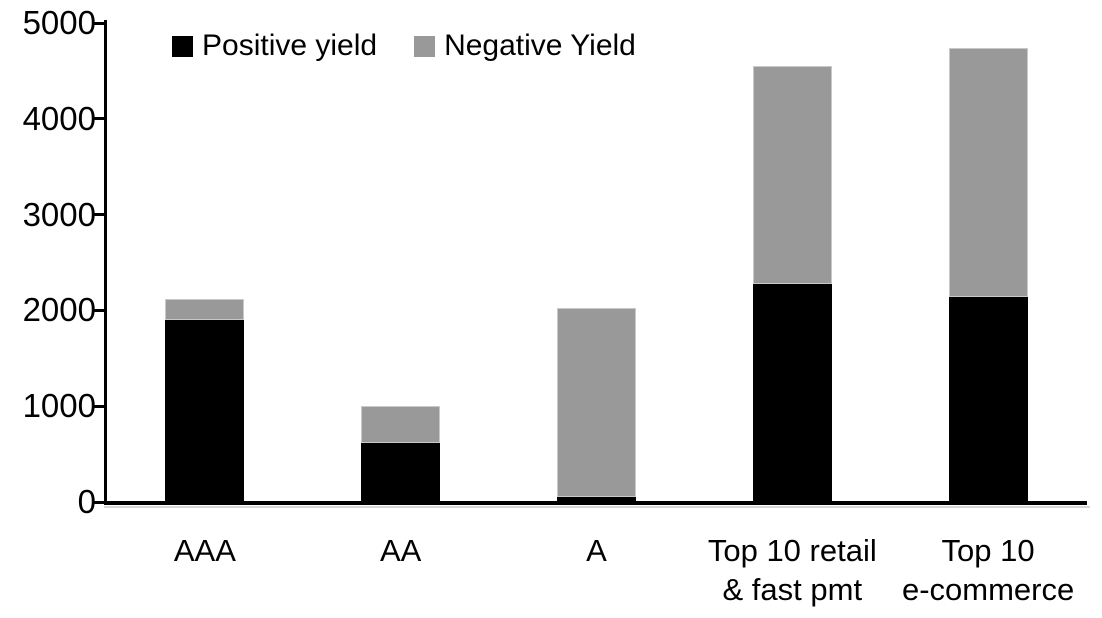  I want to click on legend-item-negative-yield: Negative Yield, so click(525, 46).